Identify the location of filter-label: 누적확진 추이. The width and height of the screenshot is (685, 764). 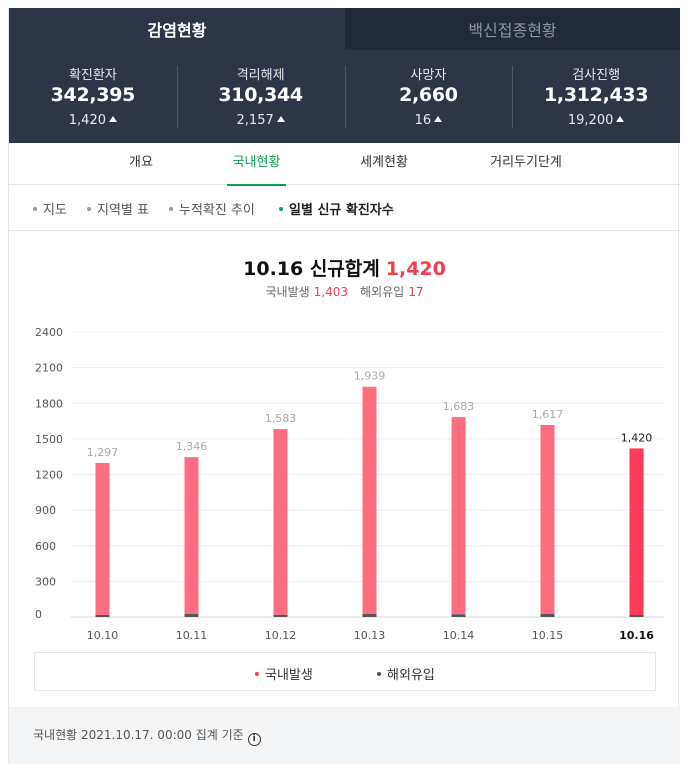
(217, 210).